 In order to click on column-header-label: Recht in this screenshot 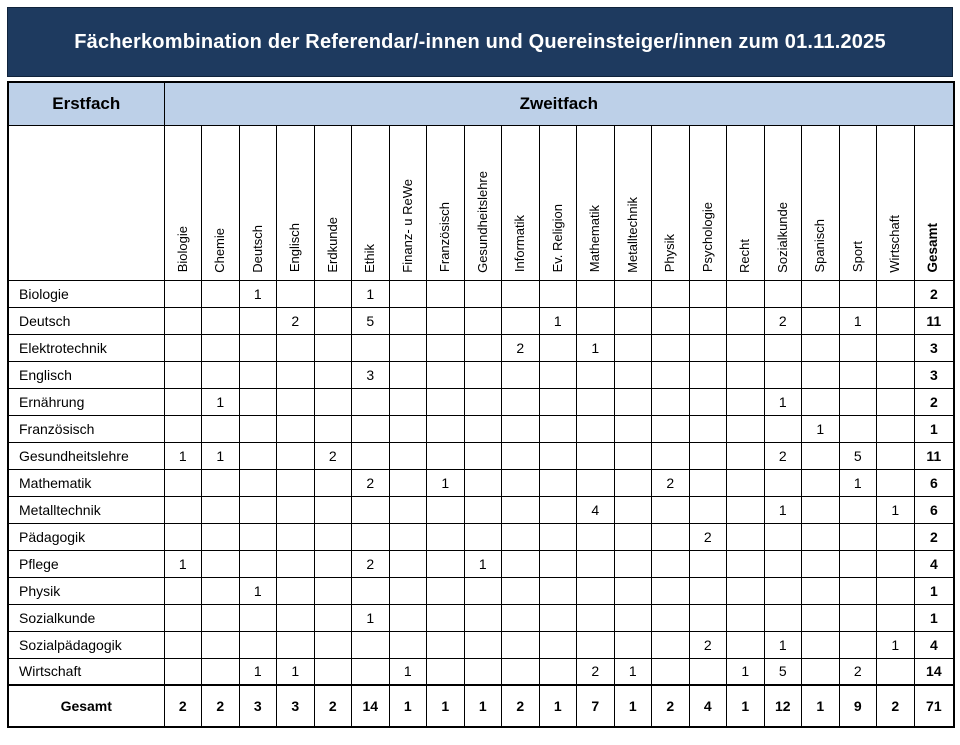, I will do `click(745, 255)`.